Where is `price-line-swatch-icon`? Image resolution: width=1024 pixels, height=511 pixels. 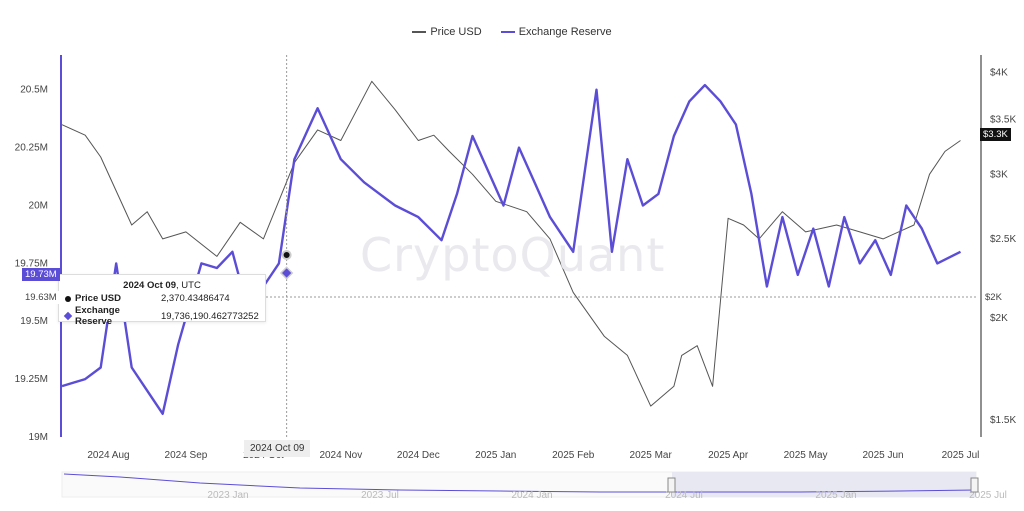 price-line-swatch-icon is located at coordinates (419, 32).